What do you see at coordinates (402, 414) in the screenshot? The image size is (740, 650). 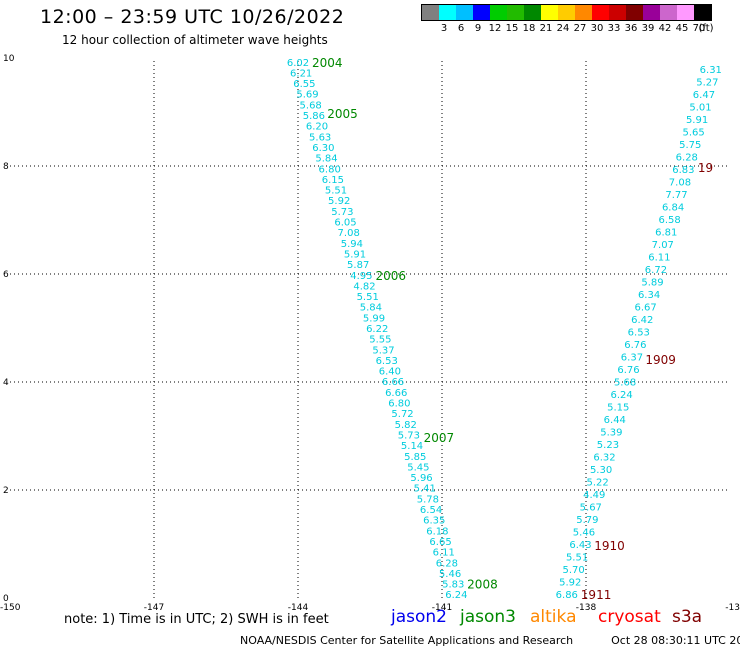 I see `wave-height-value: 5.72` at bounding box center [402, 414].